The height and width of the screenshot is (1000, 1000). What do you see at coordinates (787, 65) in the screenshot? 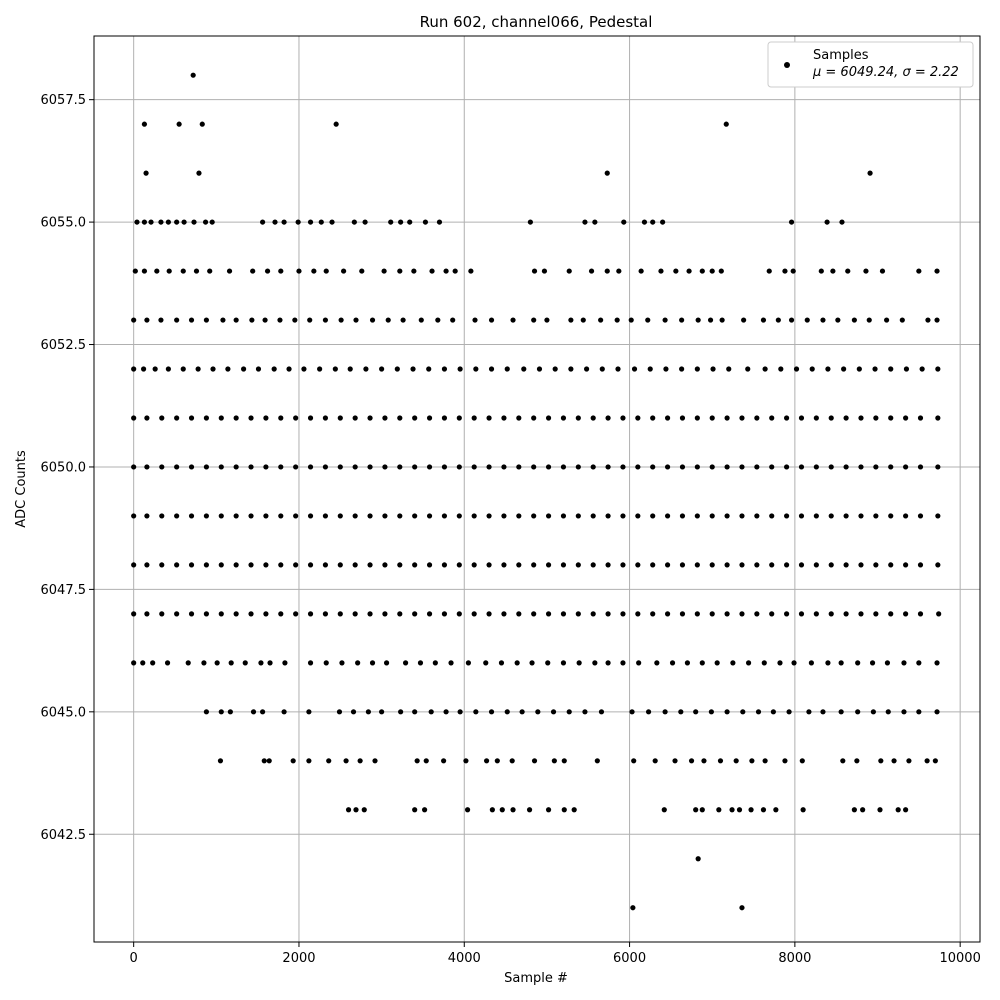
I see `legend-marker` at bounding box center [787, 65].